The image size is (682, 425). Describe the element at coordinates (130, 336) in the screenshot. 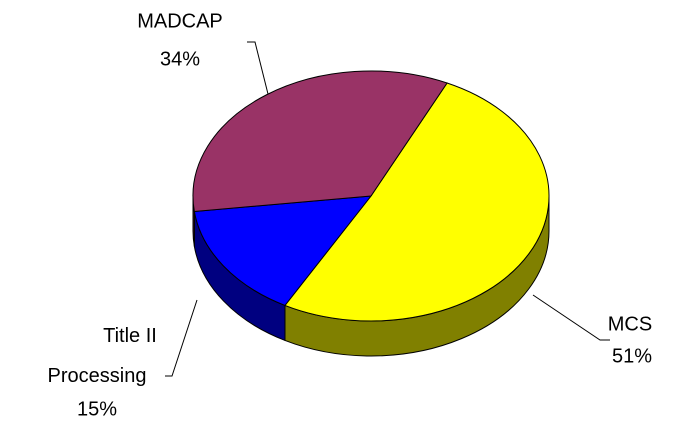

I see `category-label-line: Title II` at that location.